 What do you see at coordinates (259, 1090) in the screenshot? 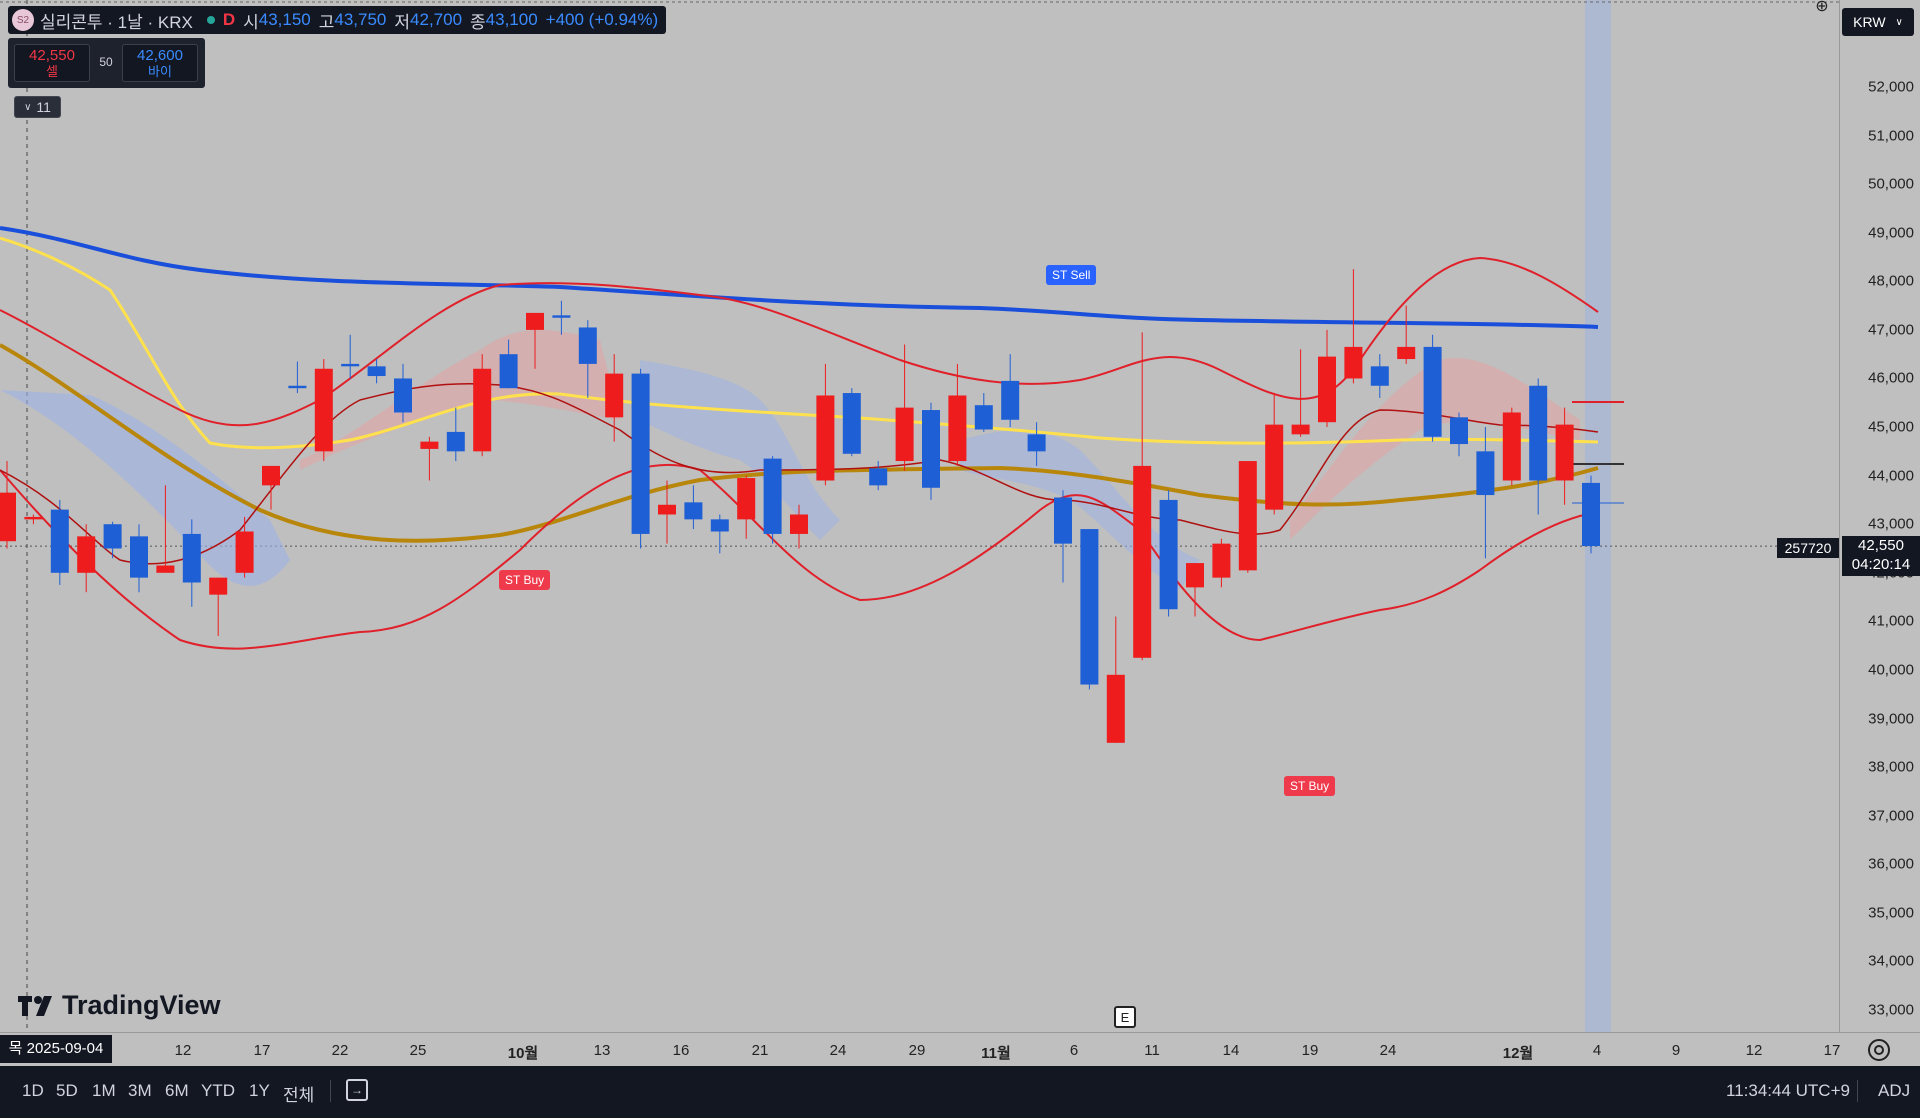
I see `range-1y-button: 1Y` at bounding box center [259, 1090].